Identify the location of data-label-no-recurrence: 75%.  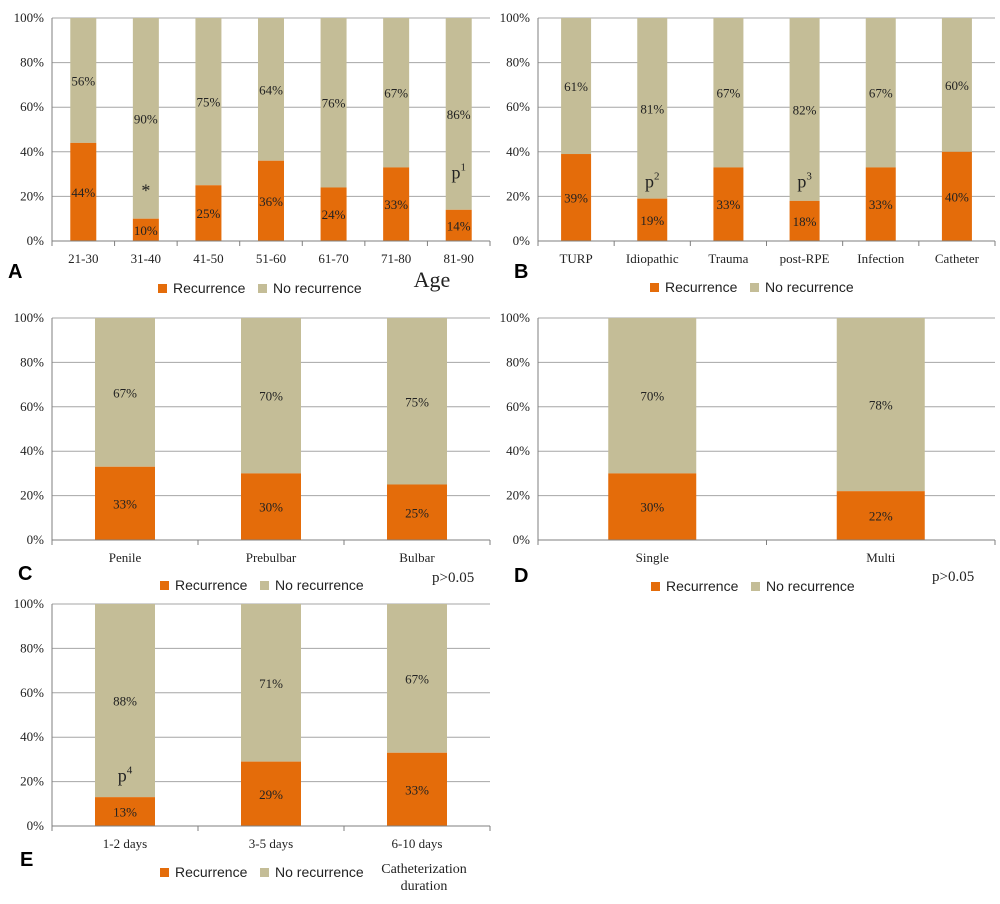
(417, 401).